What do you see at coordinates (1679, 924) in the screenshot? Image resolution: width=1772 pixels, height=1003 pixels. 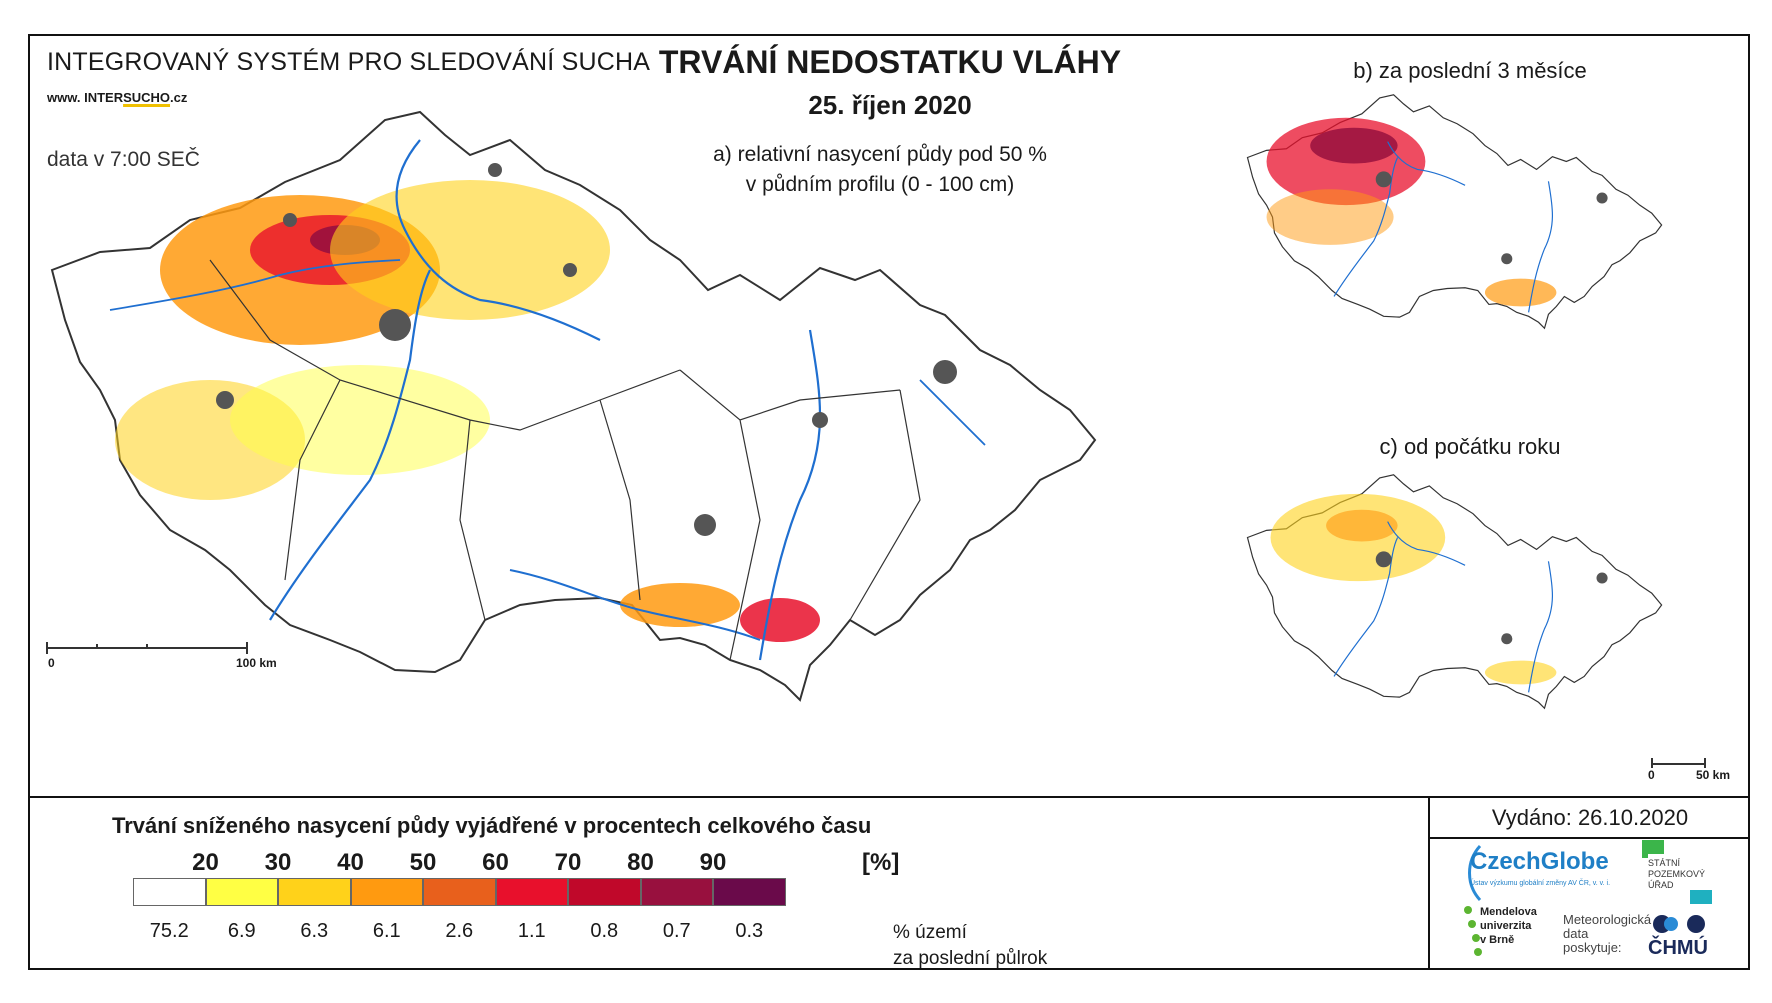 I see `chmu-logo-mark` at bounding box center [1679, 924].